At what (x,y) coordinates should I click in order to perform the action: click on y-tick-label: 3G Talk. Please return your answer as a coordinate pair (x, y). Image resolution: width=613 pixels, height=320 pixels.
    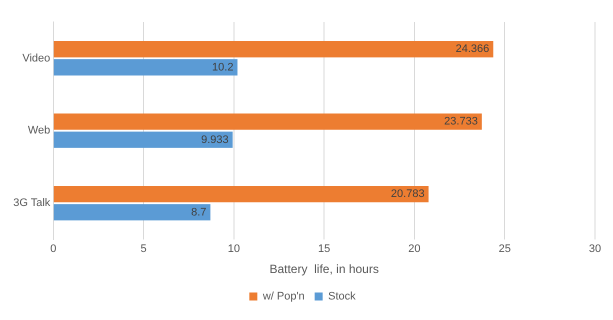
    Looking at the image, I should click on (32, 203).